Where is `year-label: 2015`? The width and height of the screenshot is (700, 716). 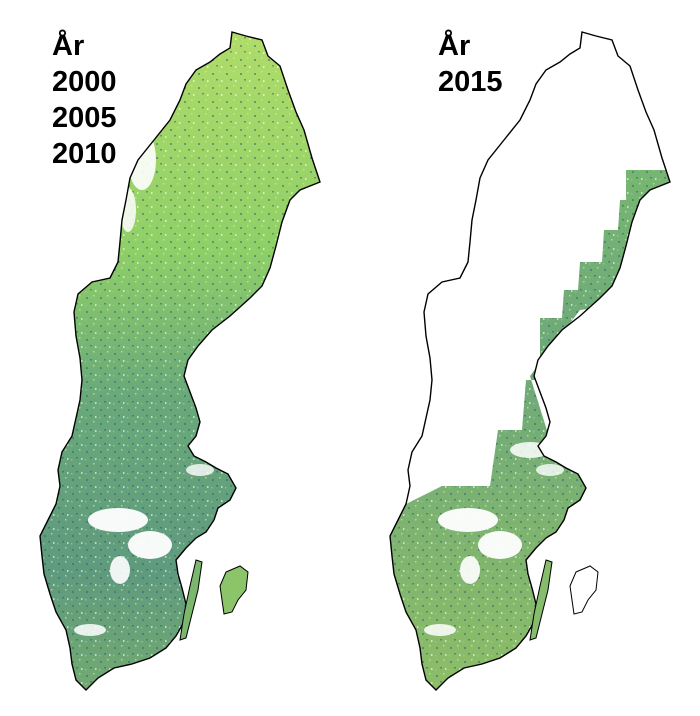
year-label: 2015 is located at coordinates (470, 82).